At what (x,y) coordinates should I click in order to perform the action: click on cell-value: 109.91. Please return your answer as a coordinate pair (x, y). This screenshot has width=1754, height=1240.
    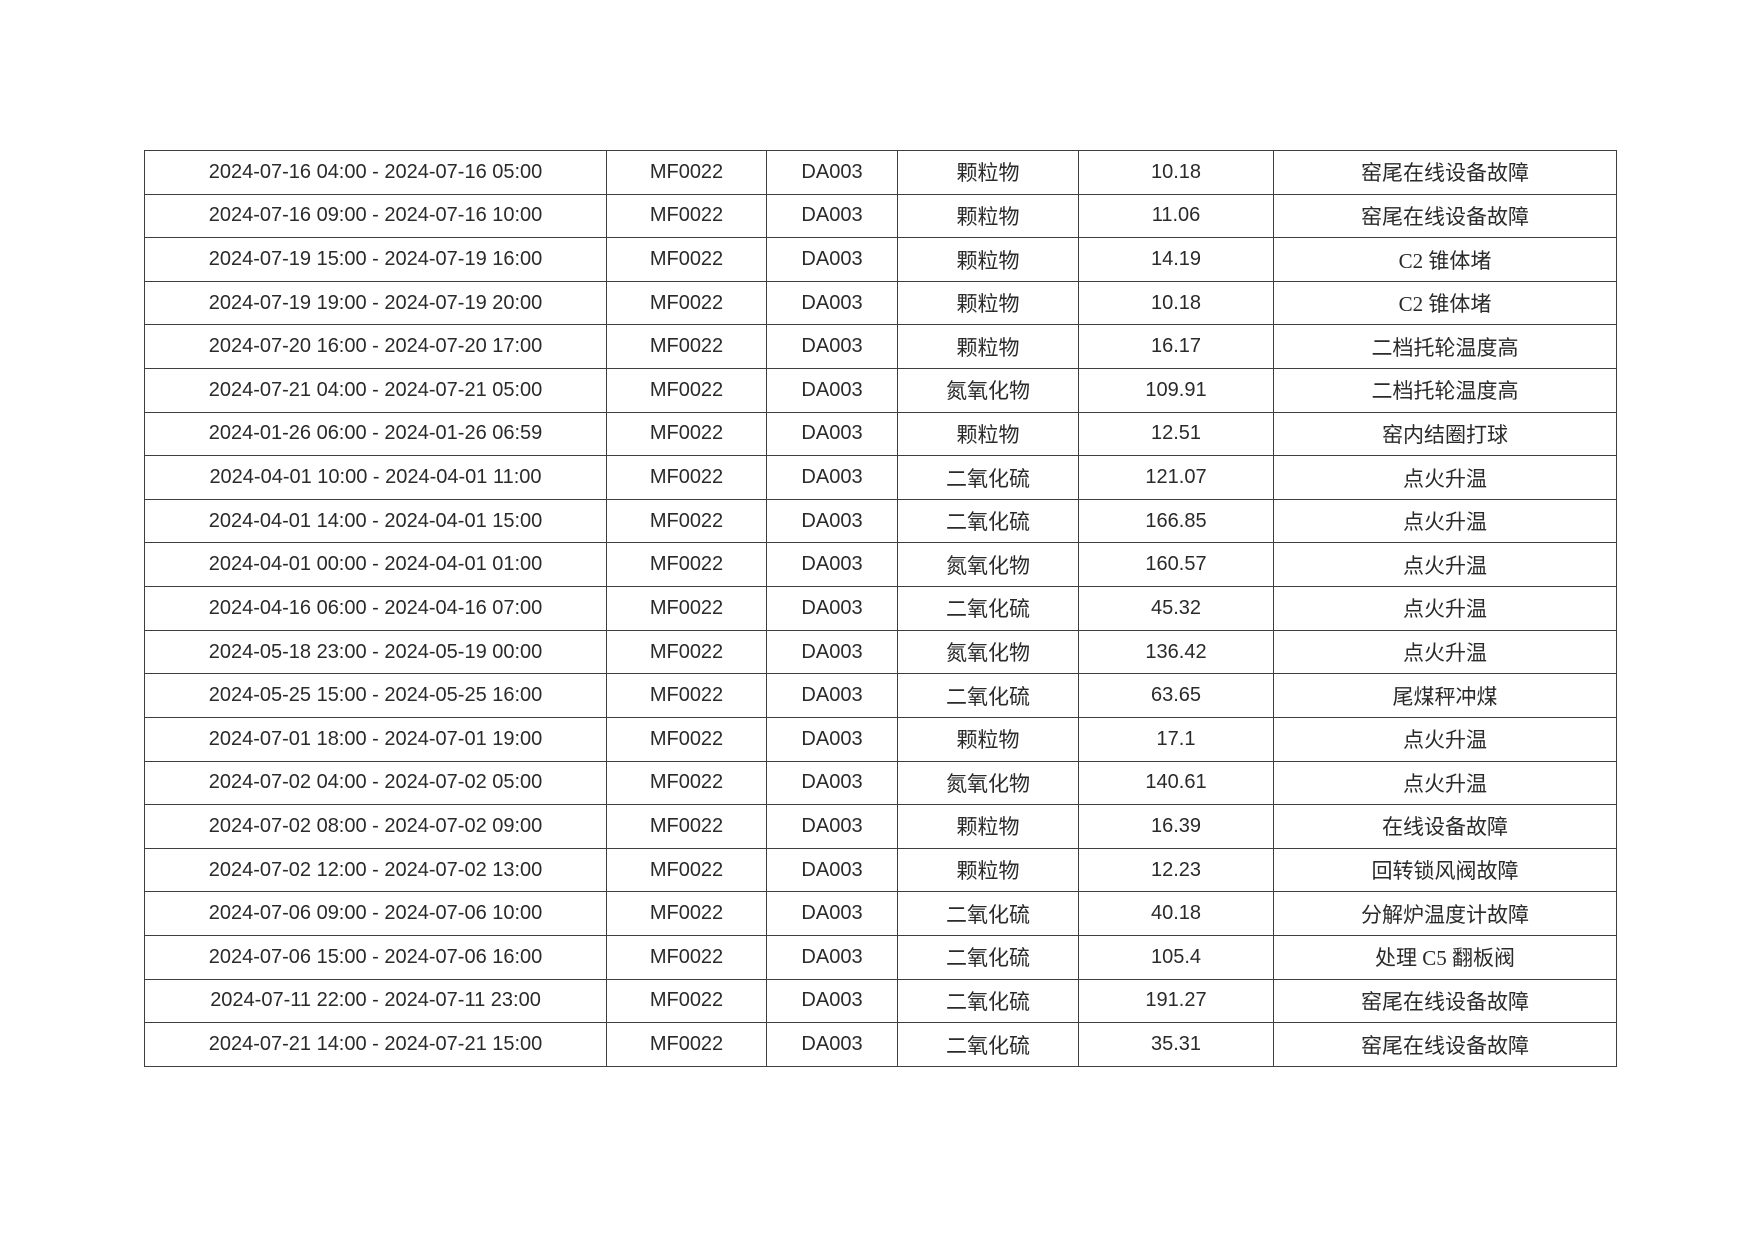
    Looking at the image, I should click on (1176, 390).